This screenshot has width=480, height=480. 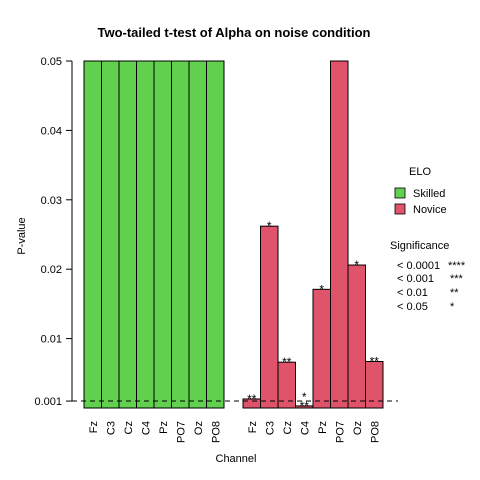 What do you see at coordinates (180, 234) in the screenshot?
I see `bar-skilled-po7` at bounding box center [180, 234].